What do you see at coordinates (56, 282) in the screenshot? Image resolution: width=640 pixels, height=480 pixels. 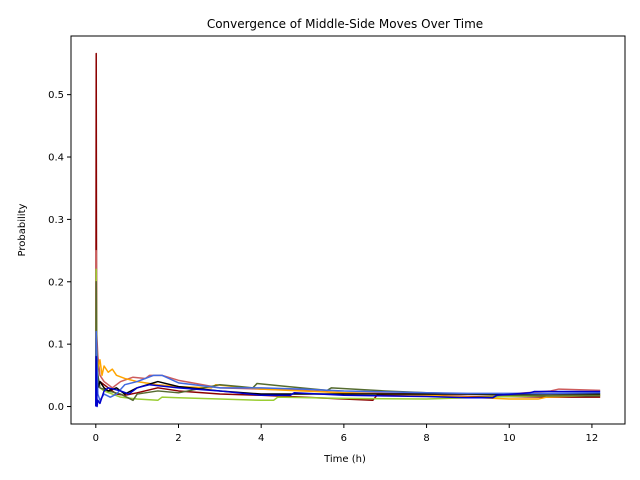 I see `y-tick-label: 0.2` at bounding box center [56, 282].